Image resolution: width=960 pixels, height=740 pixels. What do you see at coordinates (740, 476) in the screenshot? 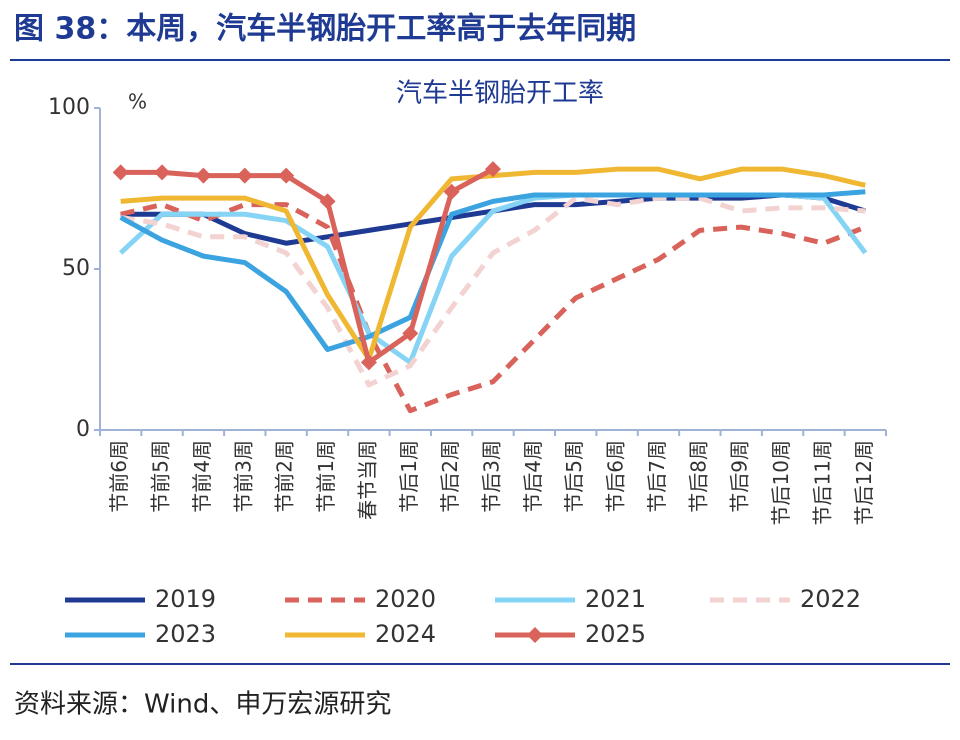
I see `x-tick-label: 节后9周` at bounding box center [740, 476].